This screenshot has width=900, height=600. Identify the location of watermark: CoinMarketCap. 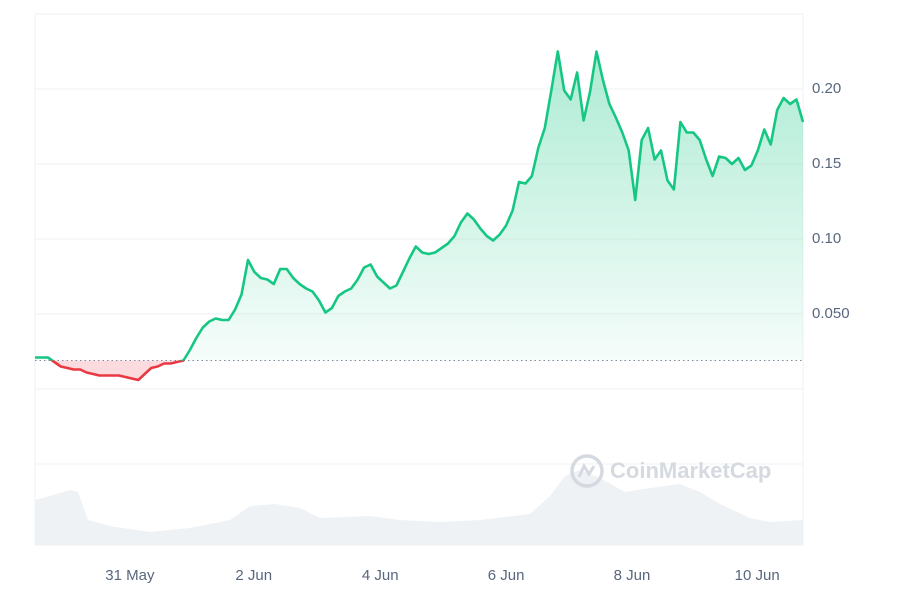
(690, 470).